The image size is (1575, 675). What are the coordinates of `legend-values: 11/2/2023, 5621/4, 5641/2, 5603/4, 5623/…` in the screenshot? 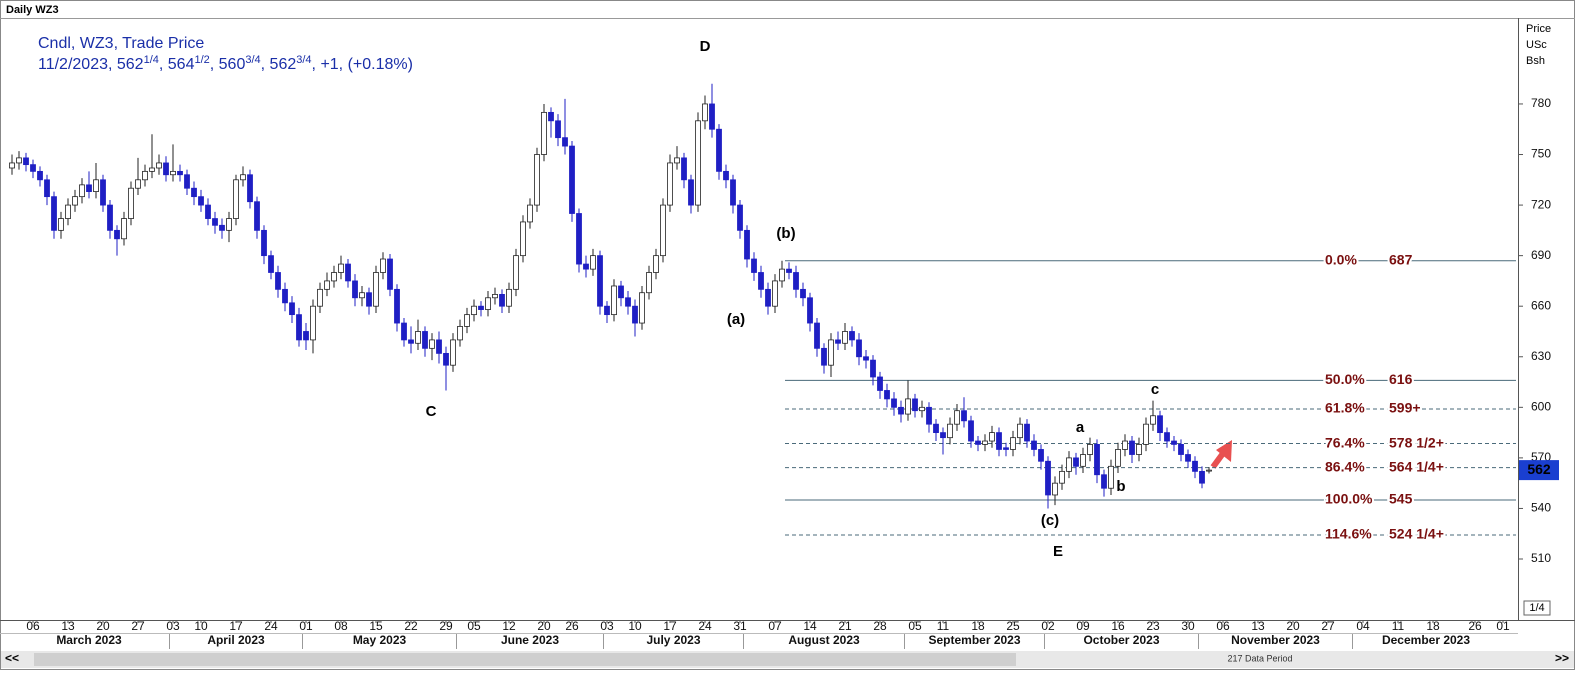 It's located at (225, 63).